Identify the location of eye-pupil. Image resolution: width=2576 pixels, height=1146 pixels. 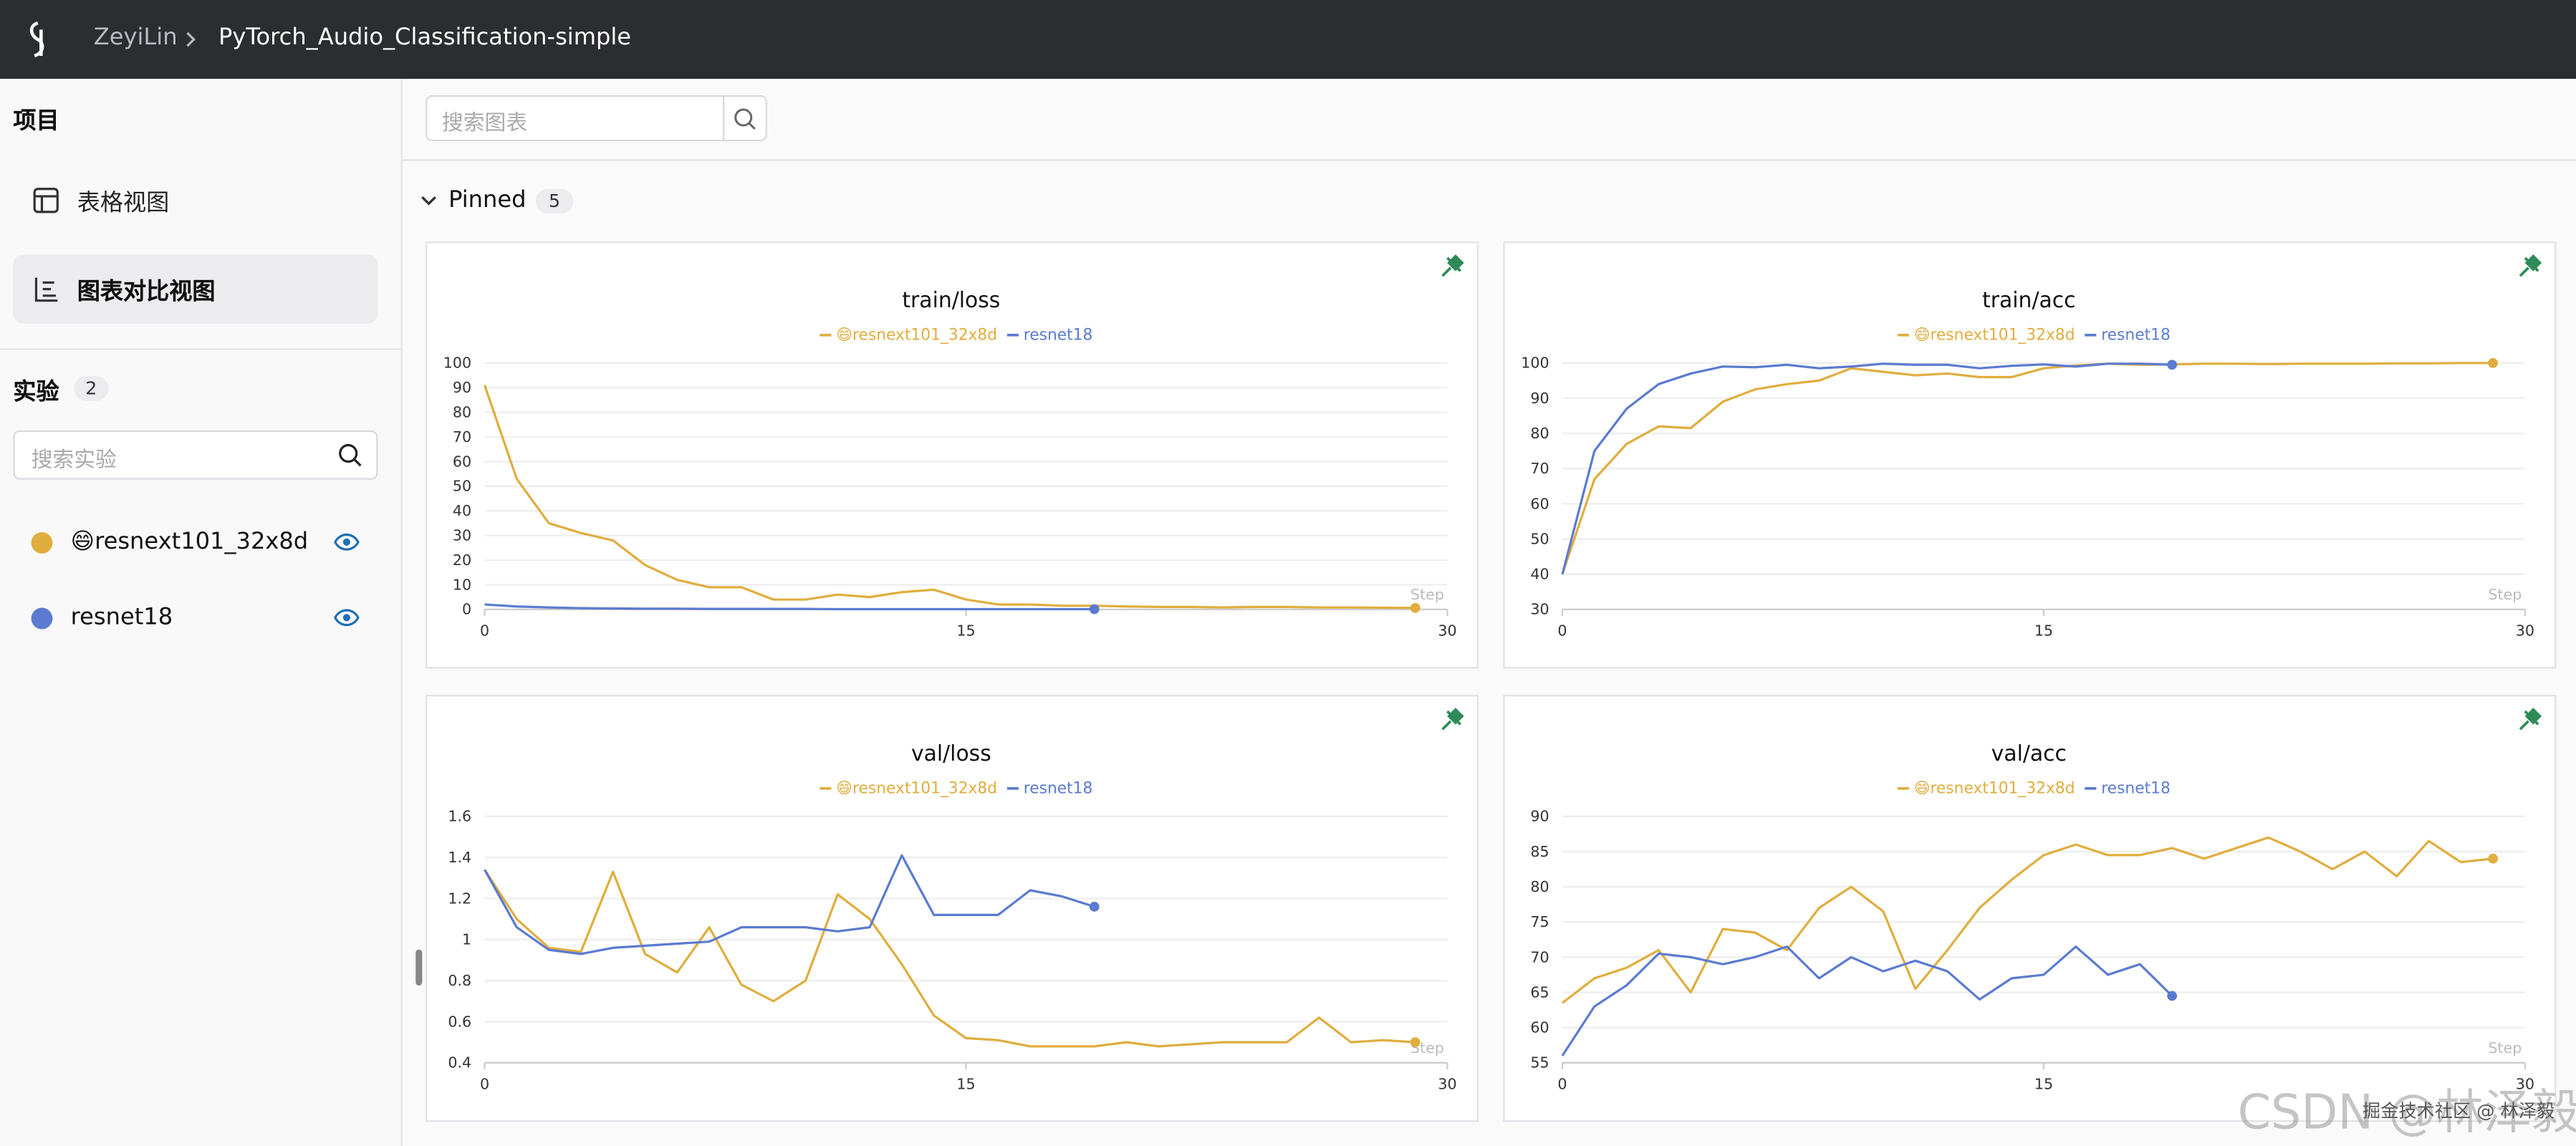
(346, 618).